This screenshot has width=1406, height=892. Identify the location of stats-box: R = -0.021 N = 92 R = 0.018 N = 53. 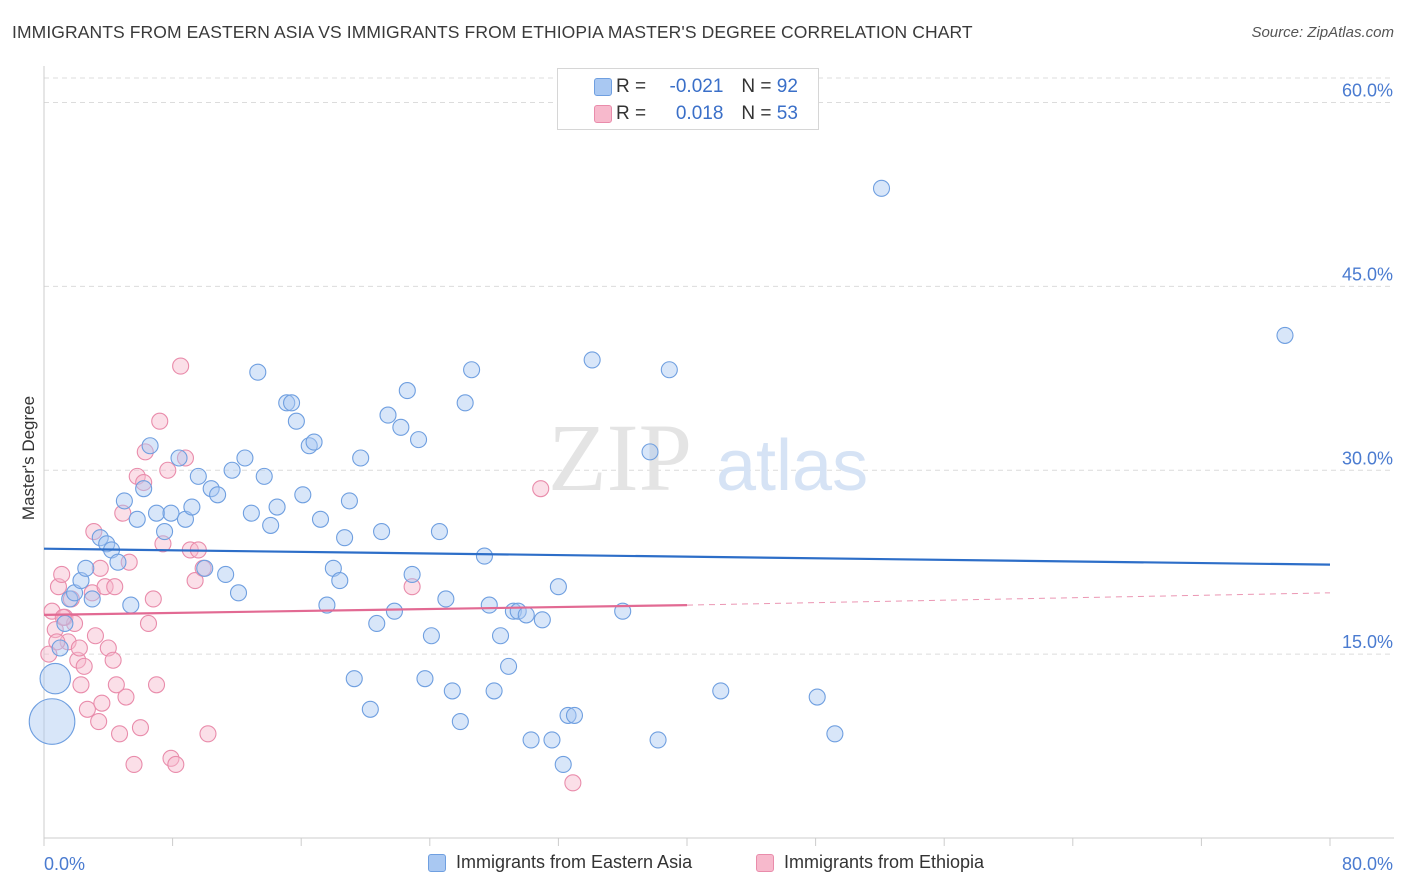
(688, 99).